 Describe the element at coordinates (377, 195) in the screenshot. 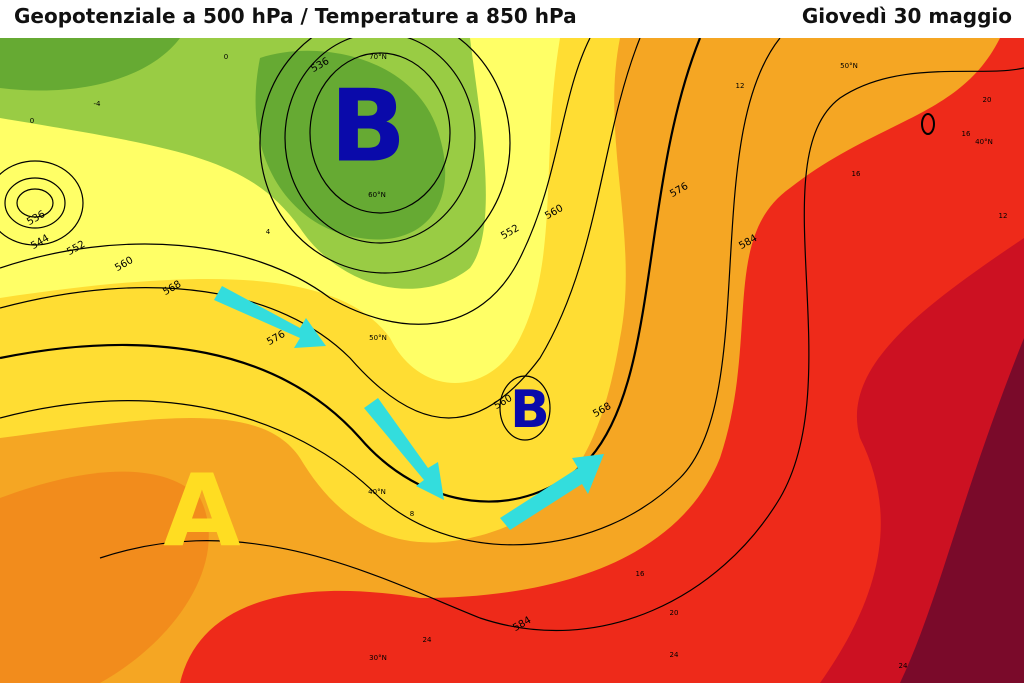

I see `latitude-label: 60°N` at that location.